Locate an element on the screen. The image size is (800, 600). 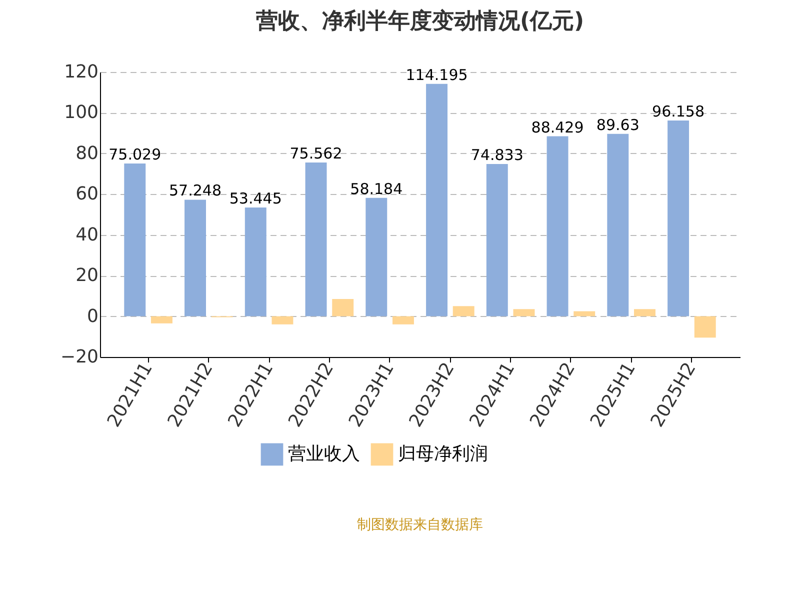
y-tick-label: 80 is located at coordinates (87, 153).